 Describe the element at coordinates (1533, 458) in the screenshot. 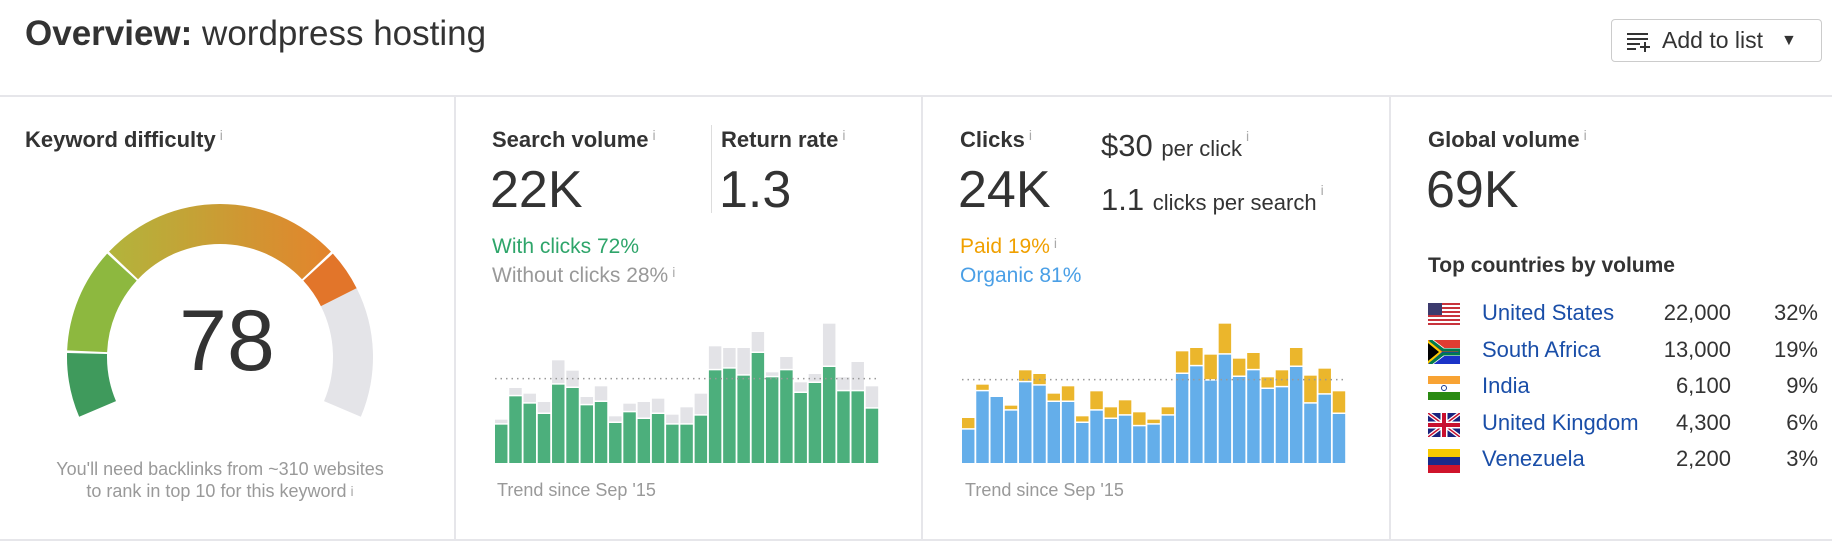

I see `country-link: Venezuela` at that location.